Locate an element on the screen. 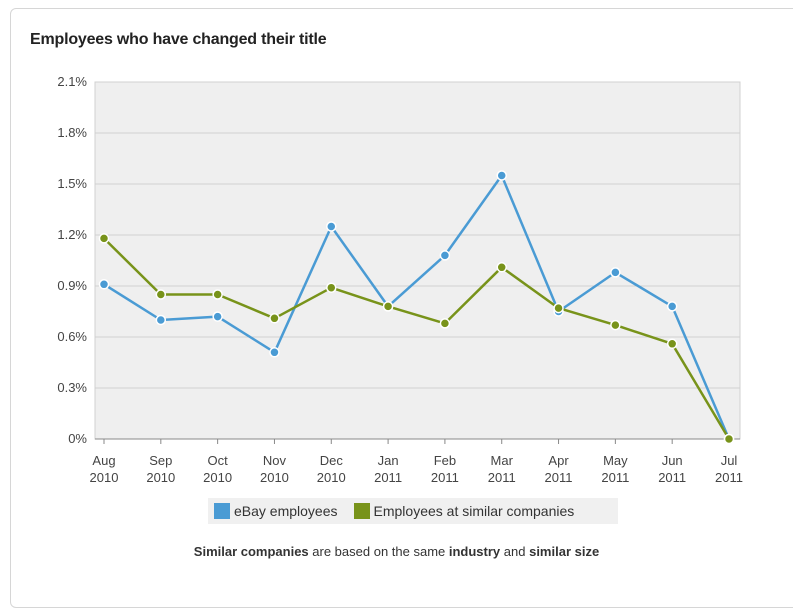 This screenshot has height=608, width=793. legend-label-similar: Employees at similar companies is located at coordinates (474, 511).